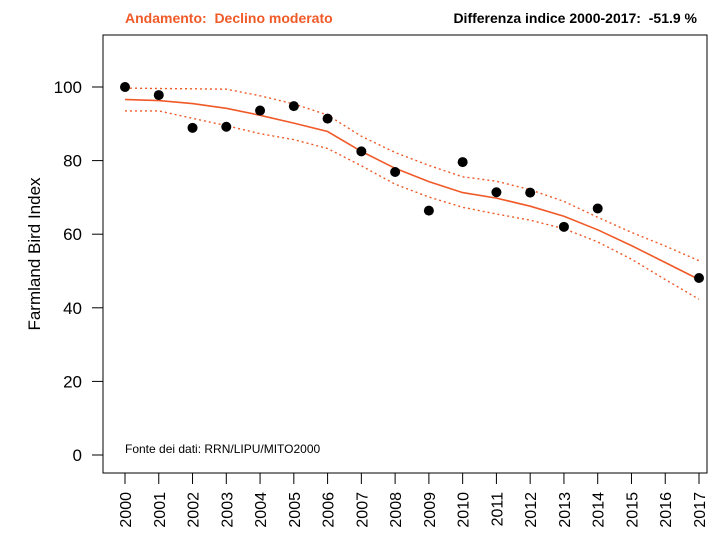  I want to click on trend-label: Andamento: Declino moderato, so click(229, 18).